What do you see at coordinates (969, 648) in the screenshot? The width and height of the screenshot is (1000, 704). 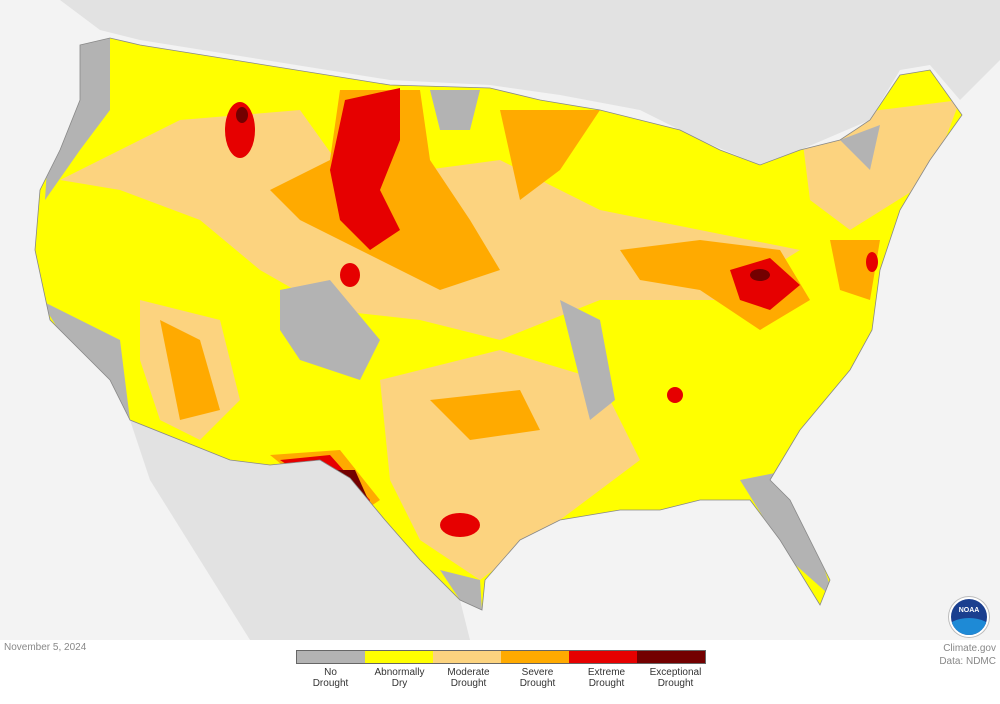 I see `credit-source: Climate.gov` at bounding box center [969, 648].